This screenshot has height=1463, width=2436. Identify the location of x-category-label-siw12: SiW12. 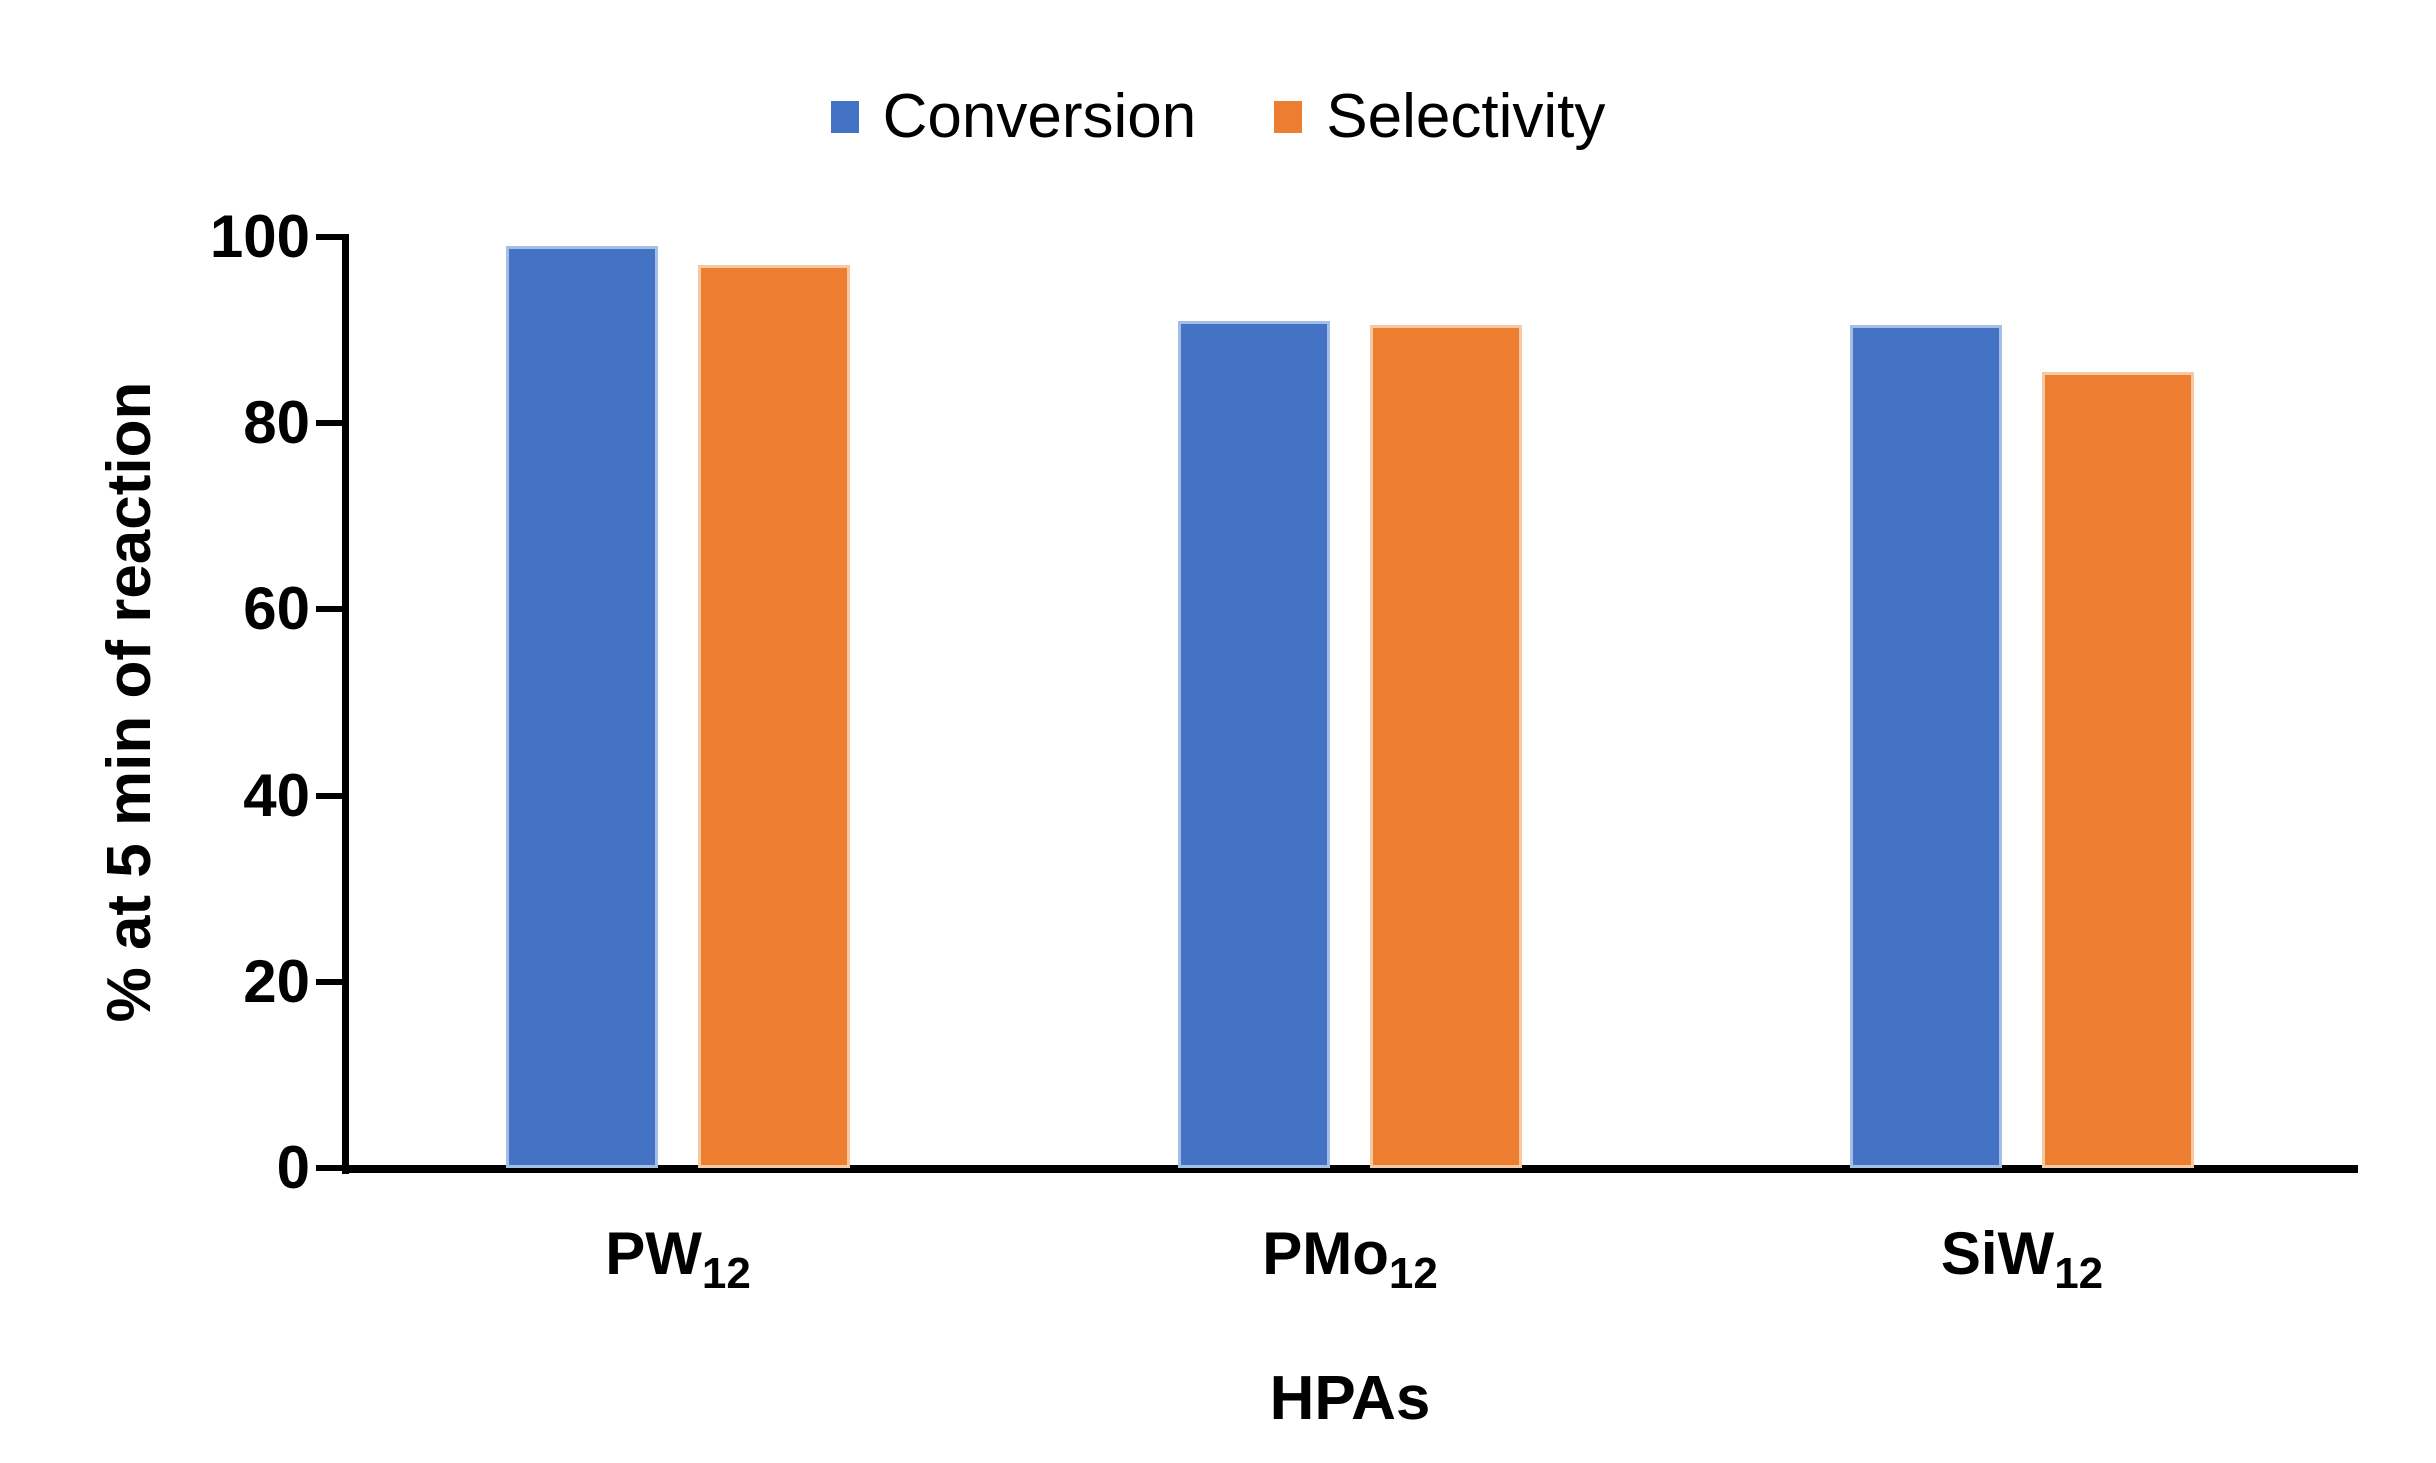
(2022, 1260).